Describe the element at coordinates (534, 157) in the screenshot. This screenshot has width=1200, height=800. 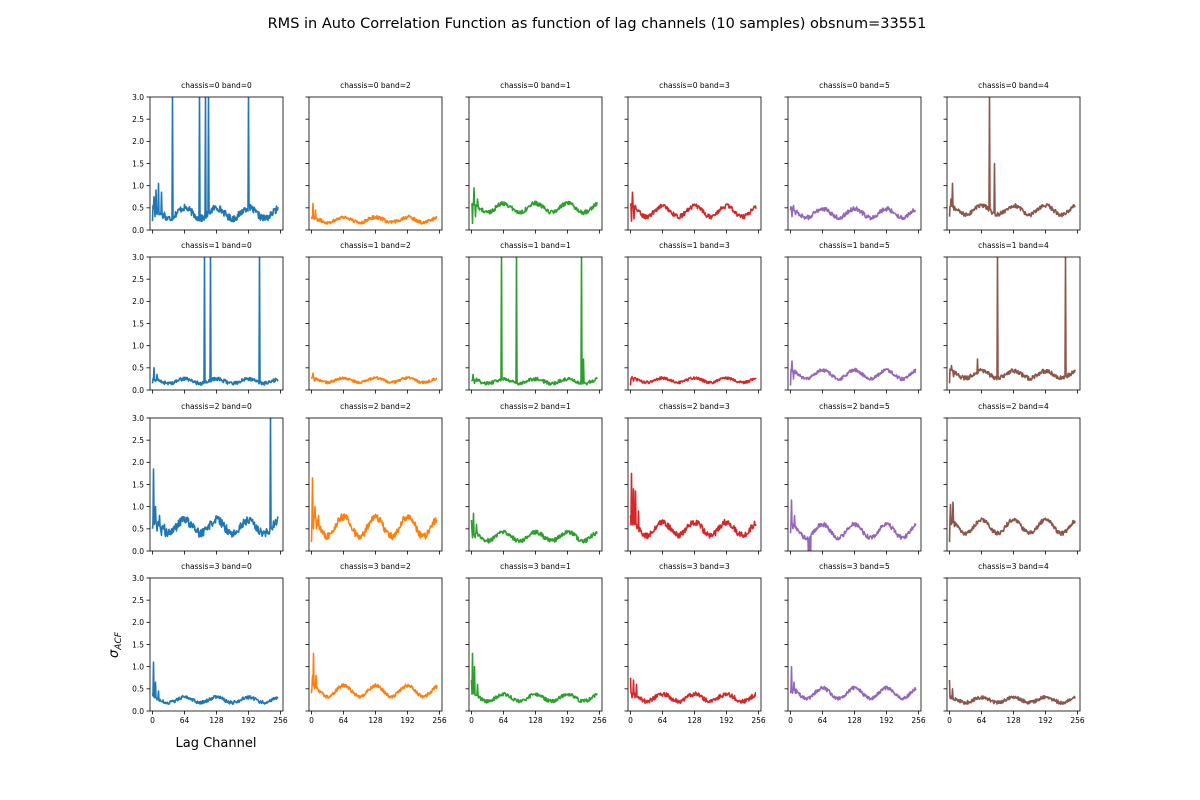
I see `subplot-panel: chassis=0 band=1` at that location.